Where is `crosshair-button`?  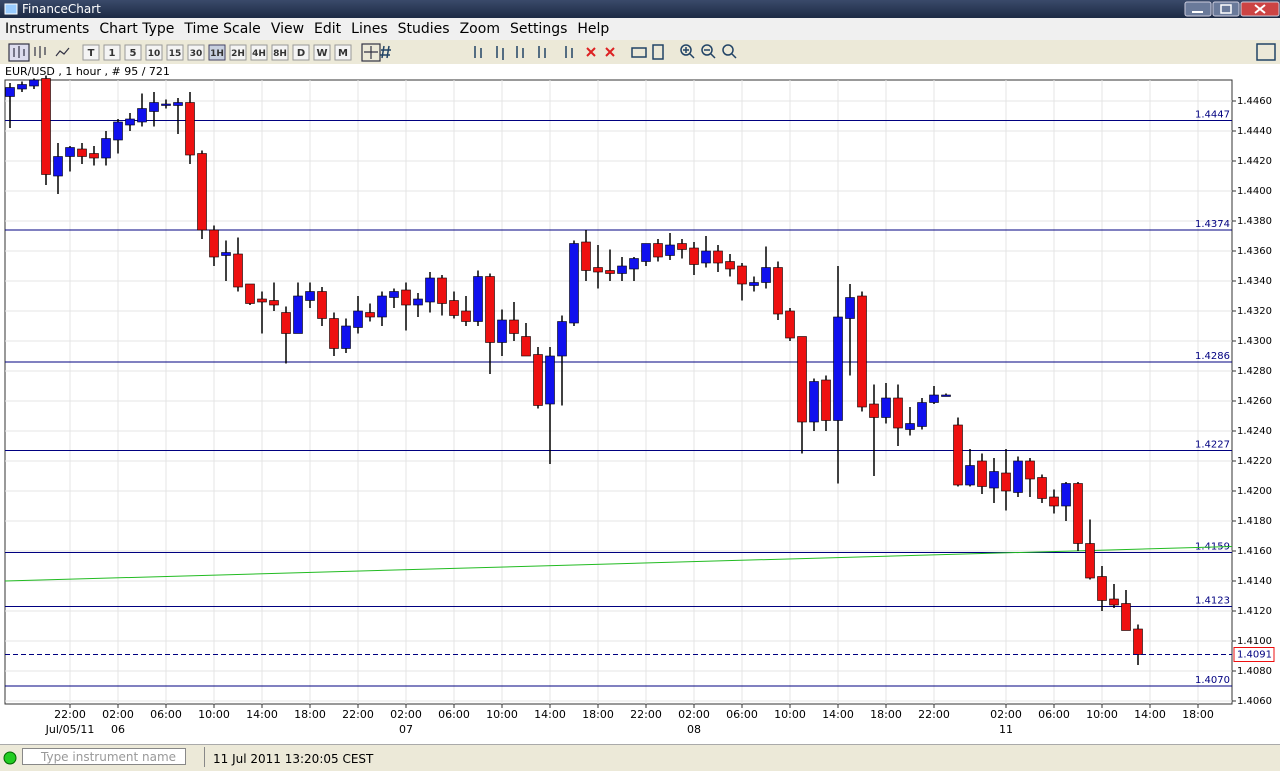
crosshair-button is located at coordinates (371, 52).